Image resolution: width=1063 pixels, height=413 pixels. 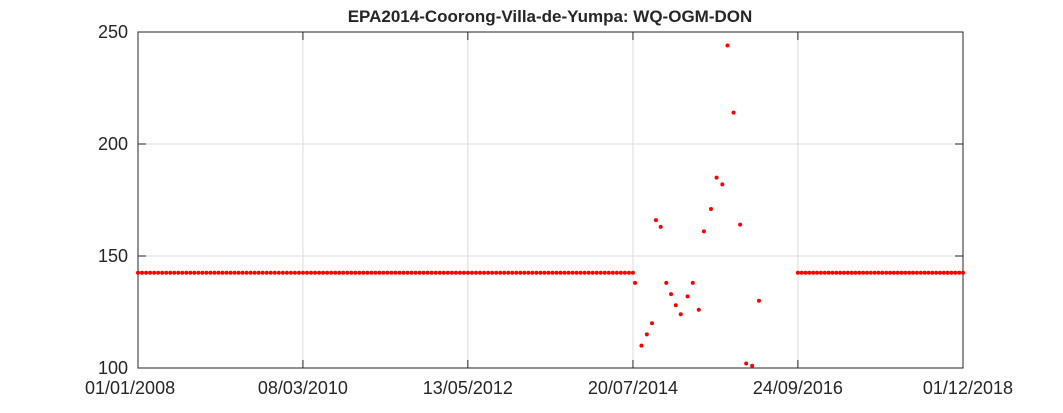 I want to click on x-tick-label: 08/03/2010, so click(x=303, y=388).